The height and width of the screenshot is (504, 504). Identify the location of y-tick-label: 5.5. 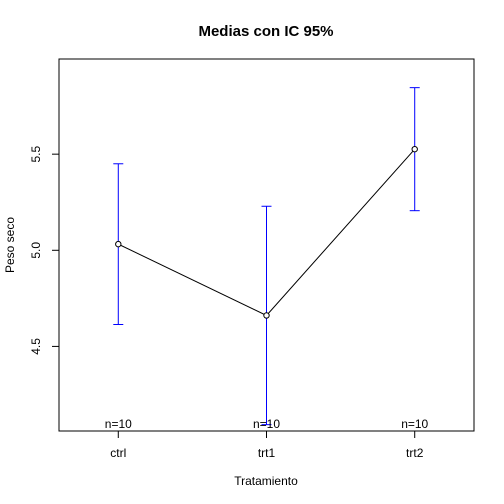
(36, 153).